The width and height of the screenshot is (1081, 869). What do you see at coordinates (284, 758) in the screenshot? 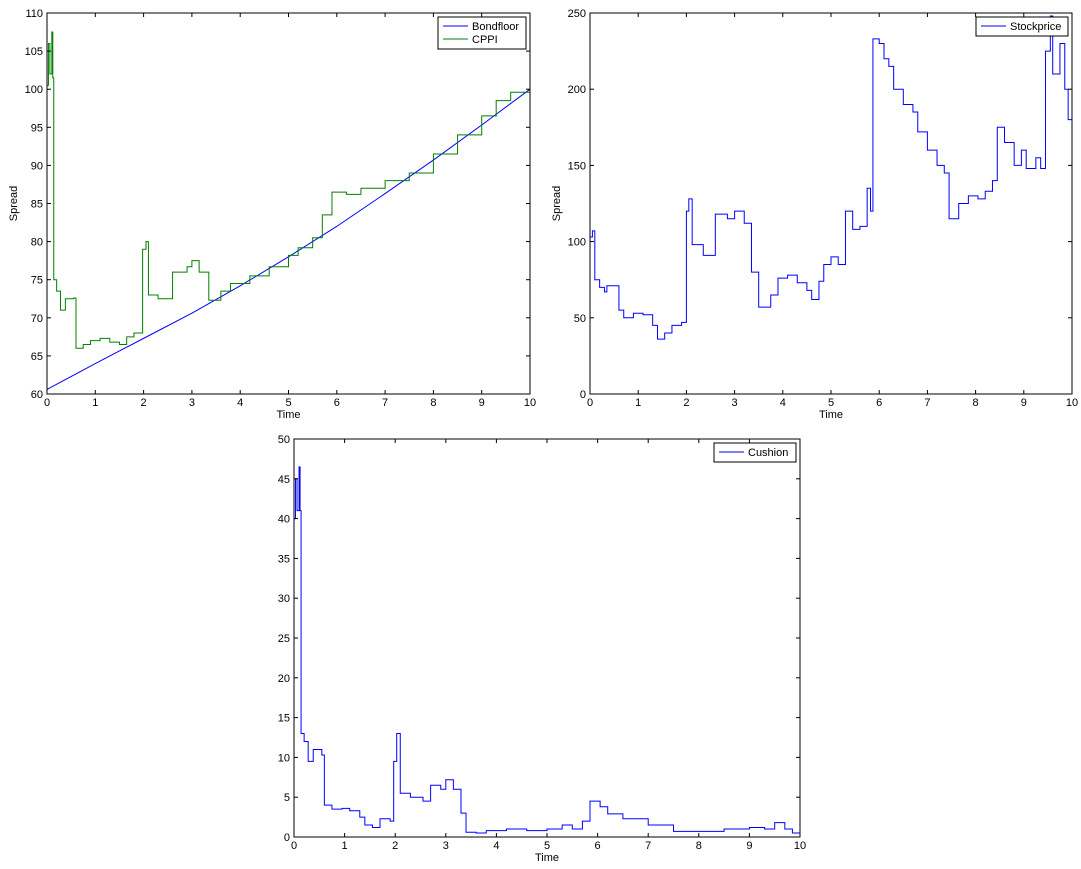
I see `y-tick-label: 10` at bounding box center [284, 758].